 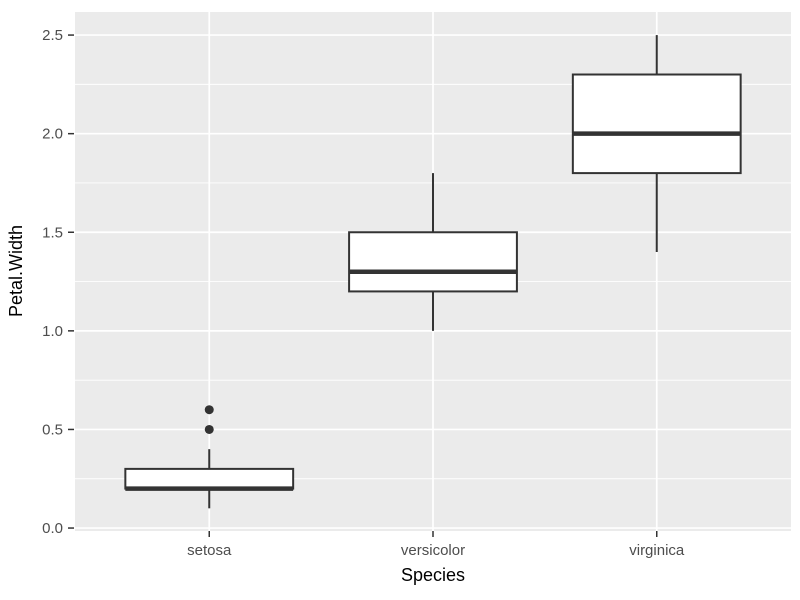 What do you see at coordinates (433, 262) in the screenshot?
I see `box-versicolor` at bounding box center [433, 262].